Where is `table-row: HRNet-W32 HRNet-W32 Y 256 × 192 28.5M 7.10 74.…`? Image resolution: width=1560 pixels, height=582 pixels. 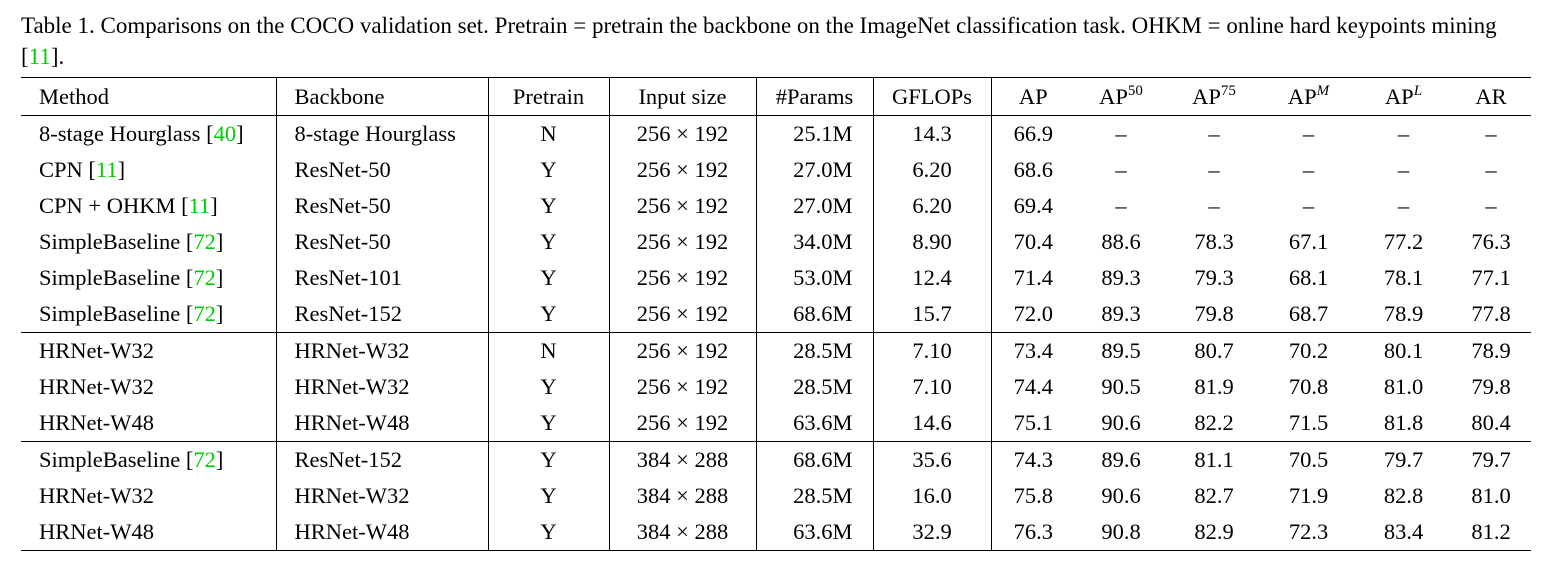
table-row: HRNet-W32 HRNet-W32 Y 256 × 192 28.5M 7.10 74.… is located at coordinates (776, 387).